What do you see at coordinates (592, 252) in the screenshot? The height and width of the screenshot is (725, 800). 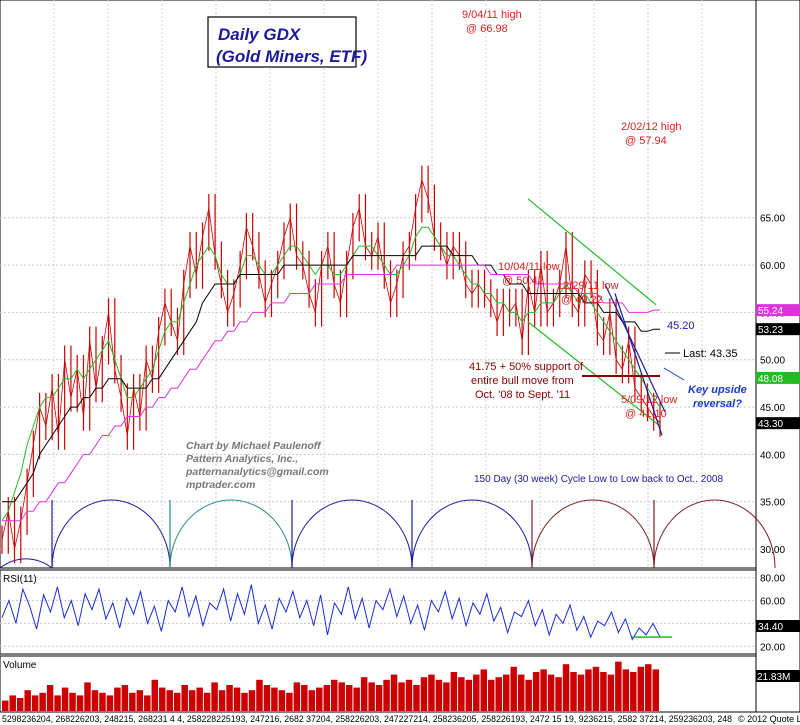 I see `green-downtrend-upper` at bounding box center [592, 252].